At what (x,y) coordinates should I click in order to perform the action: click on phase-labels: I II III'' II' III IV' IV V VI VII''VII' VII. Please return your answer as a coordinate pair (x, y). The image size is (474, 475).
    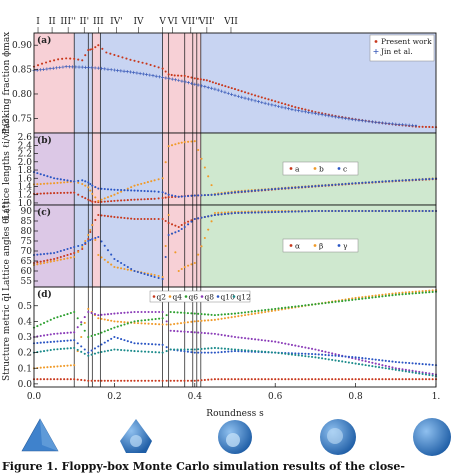
    Looking at the image, I should click on (137, 25).